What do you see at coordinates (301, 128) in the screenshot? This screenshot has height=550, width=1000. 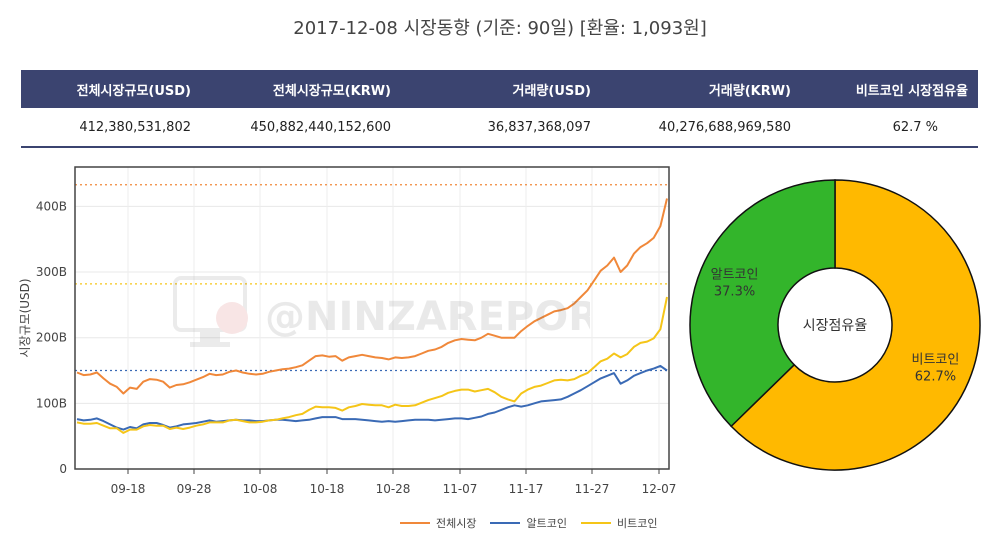 I see `table-cell: 450,882,440,152,600` at bounding box center [301, 128].